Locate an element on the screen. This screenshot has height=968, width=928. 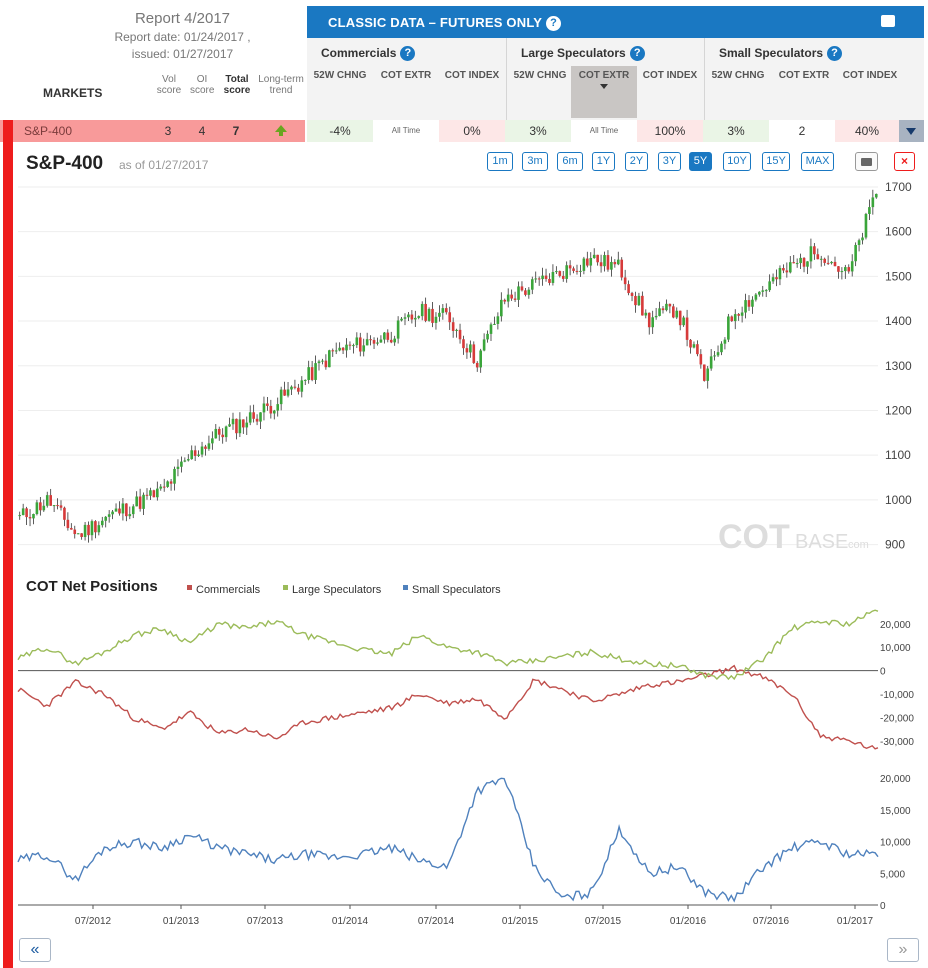
prev-button: « is located at coordinates (35, 950).